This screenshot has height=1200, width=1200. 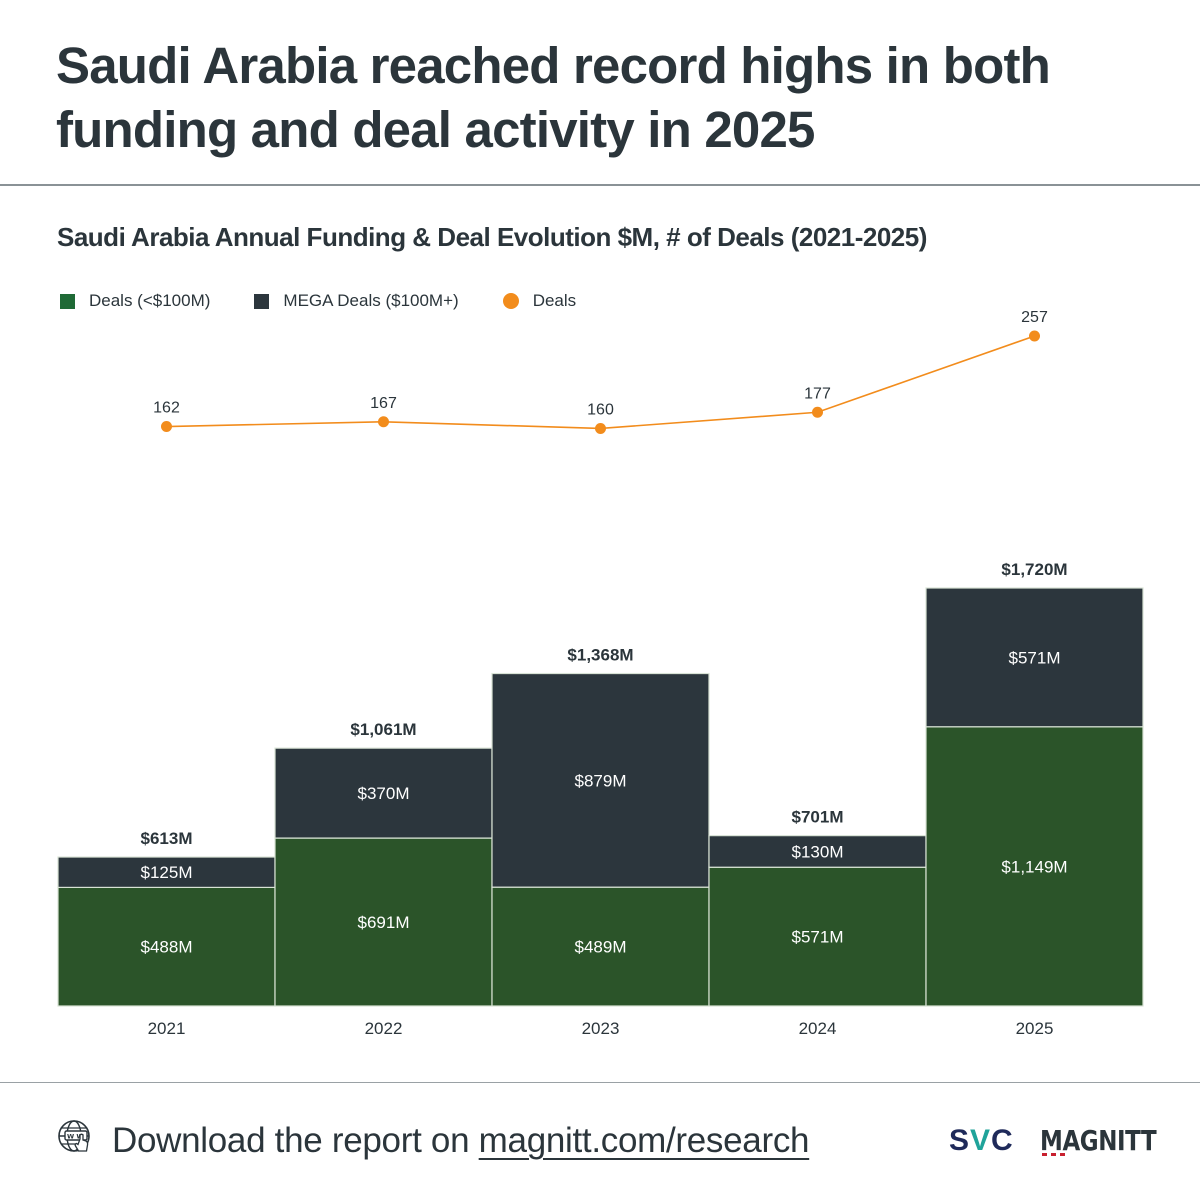 What do you see at coordinates (600, 655) in the screenshot?
I see `bar-total-label: $1,368M` at bounding box center [600, 655].